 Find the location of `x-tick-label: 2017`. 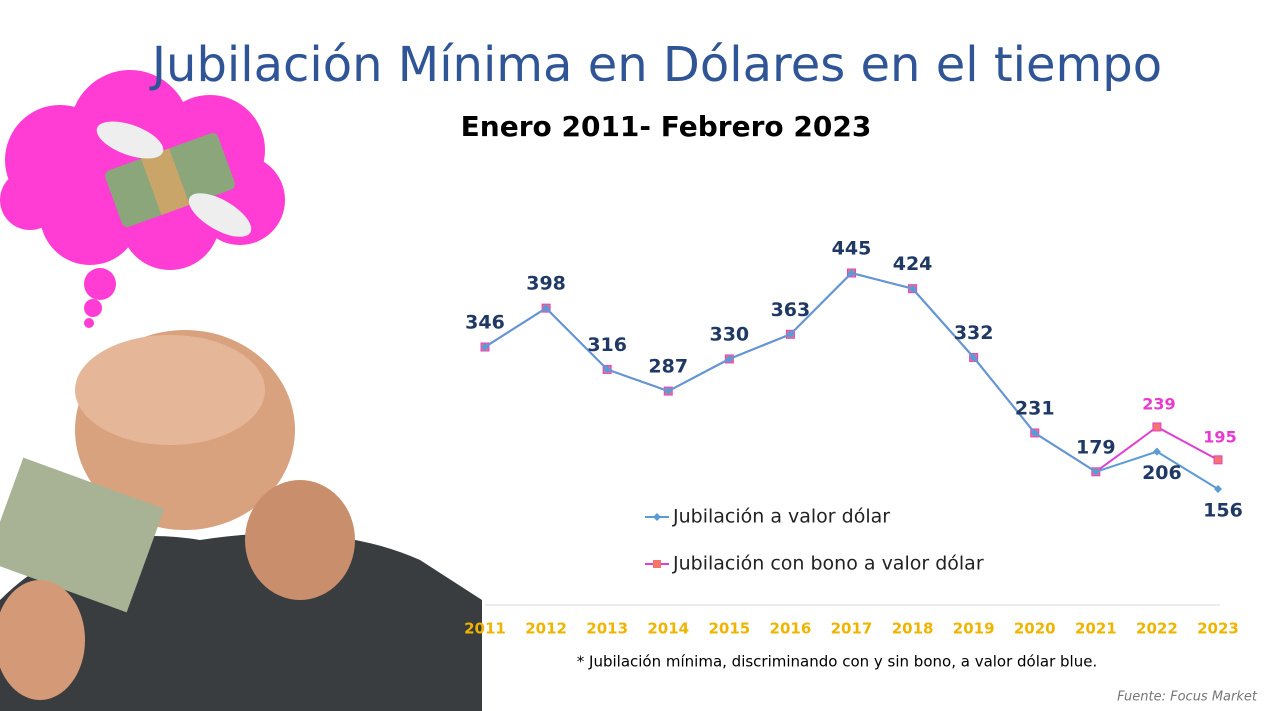

x-tick-label: 2017 is located at coordinates (852, 629).